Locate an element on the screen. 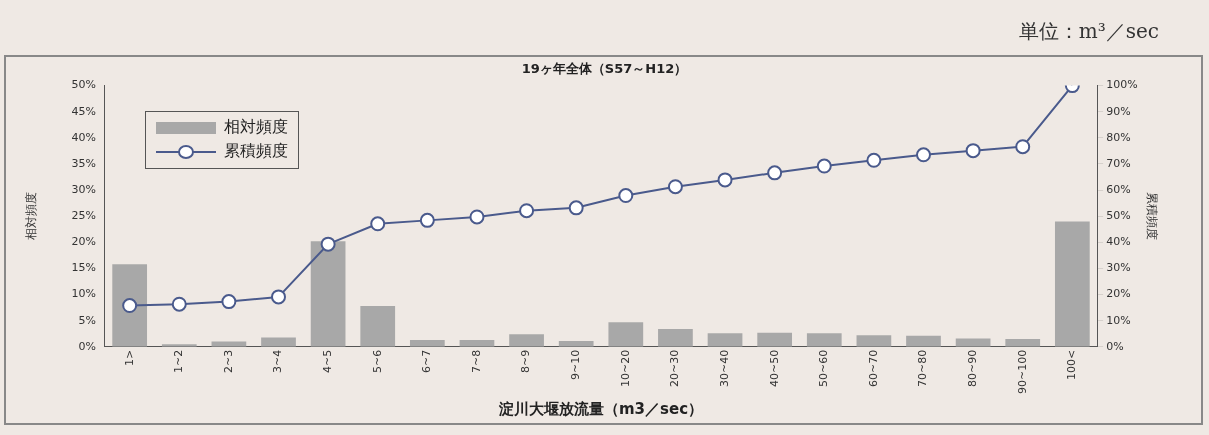 The width and height of the screenshot is (1209, 435). y2-tick-label: 10% is located at coordinates (1118, 320).